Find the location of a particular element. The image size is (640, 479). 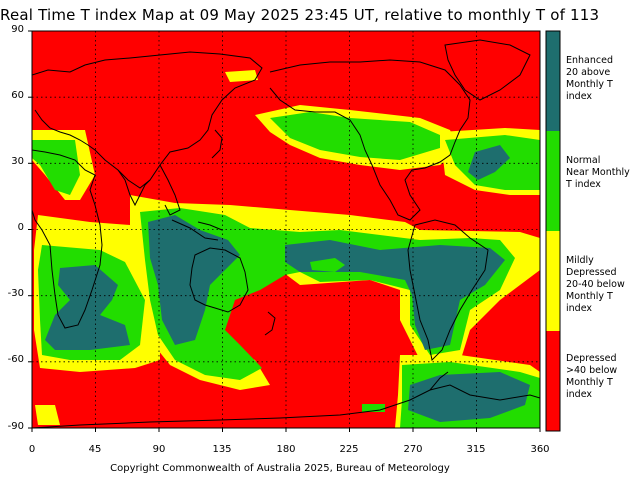

x-tick-label: 315 is located at coordinates (476, 449).